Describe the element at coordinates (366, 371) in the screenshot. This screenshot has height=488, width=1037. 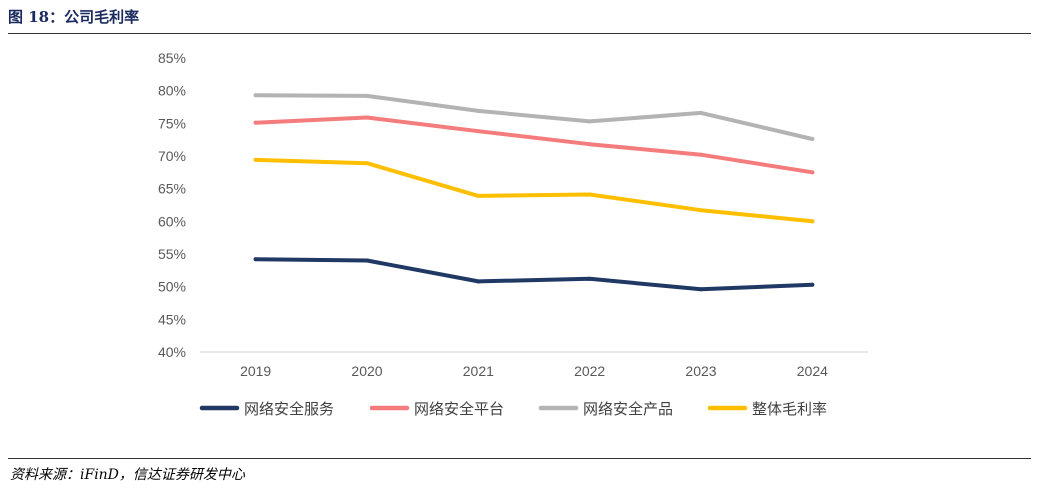
I see `x-tick-label: 2020` at that location.